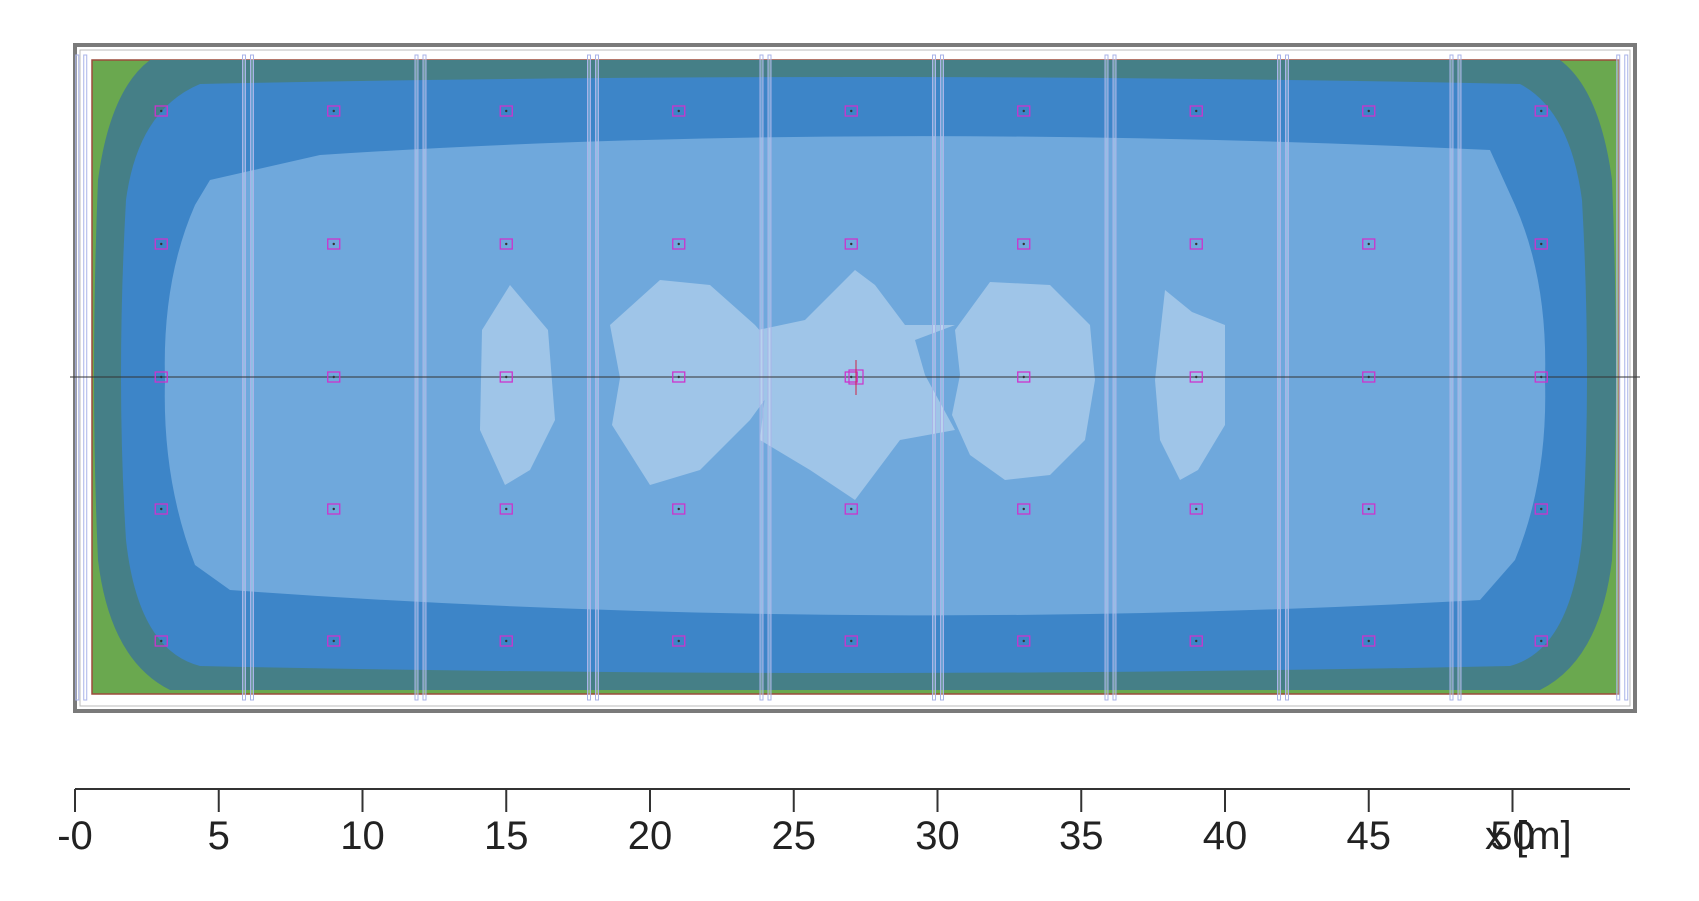 This screenshot has height=901, width=1699. I want to click on x-tick-label-6: 30, so click(937, 836).